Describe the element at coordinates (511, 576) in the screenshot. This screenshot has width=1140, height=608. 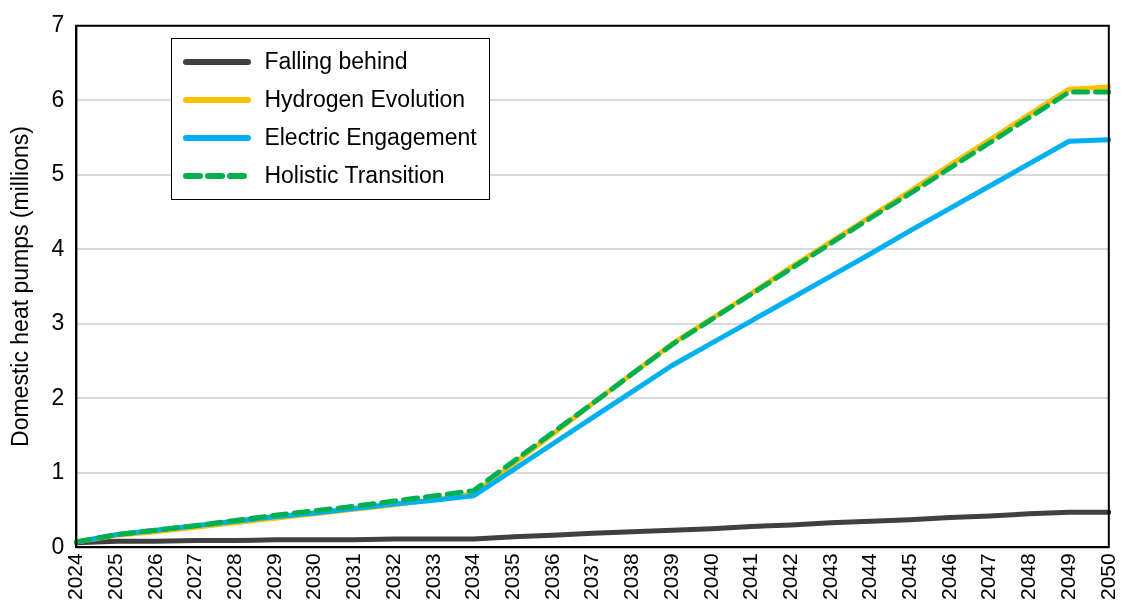
I see `x-tick-label: 2035` at that location.